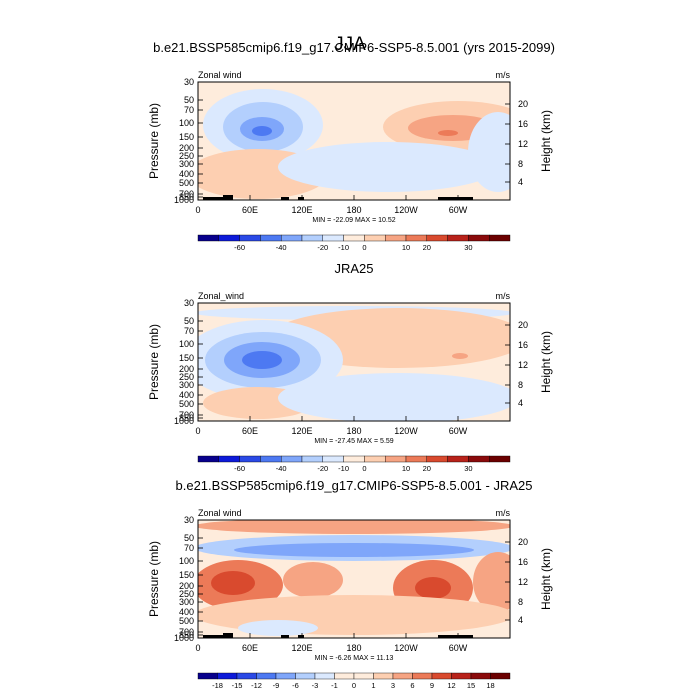 This screenshot has width=700, height=700. What do you see at coordinates (189, 321) in the screenshot?
I see `y-tick-label: 50` at bounding box center [189, 321].